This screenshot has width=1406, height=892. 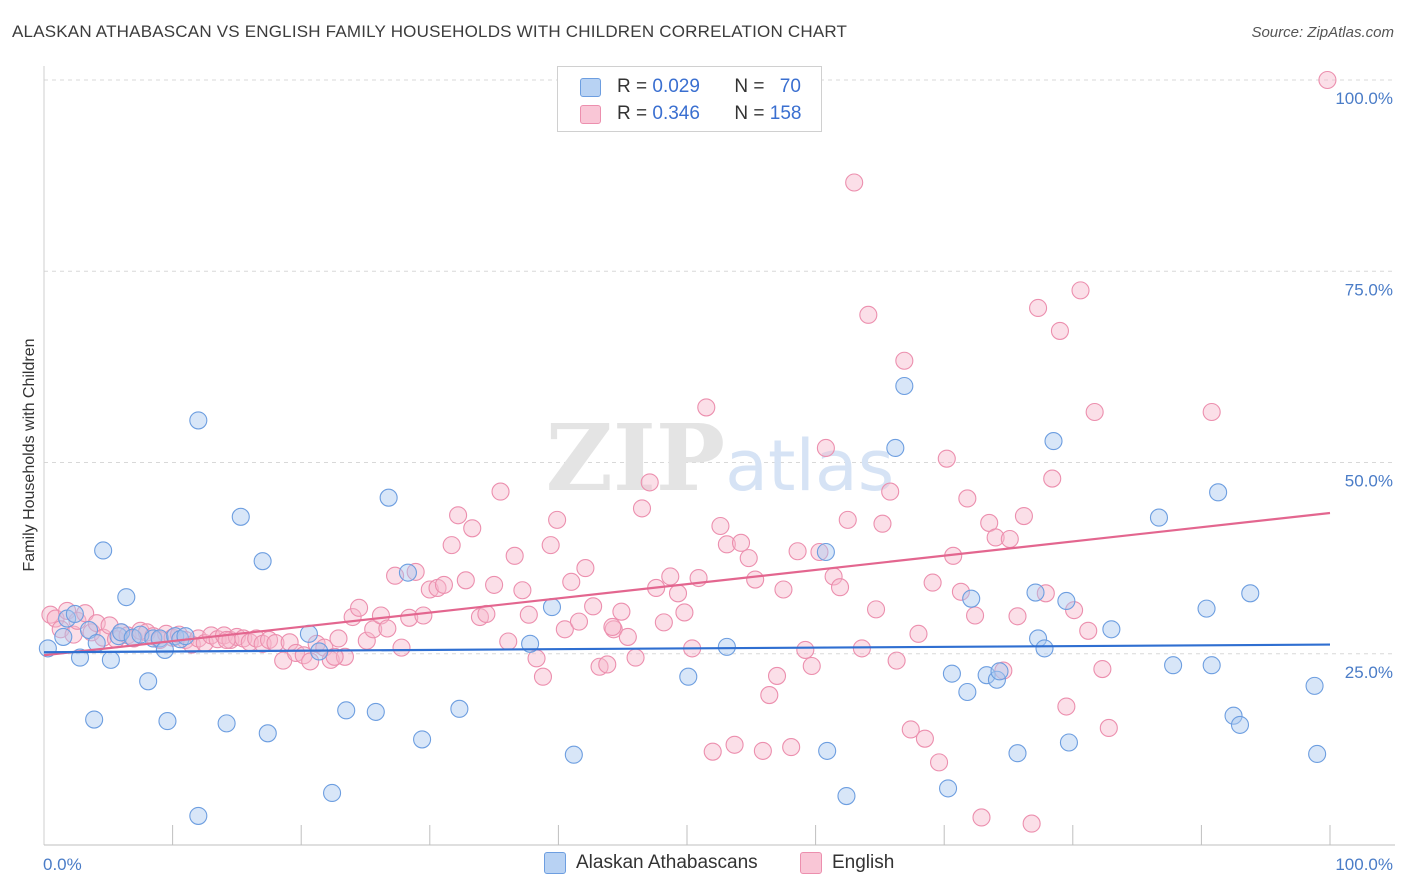 I want to click on x-tick-label: 100.0%, so click(x=1364, y=864).